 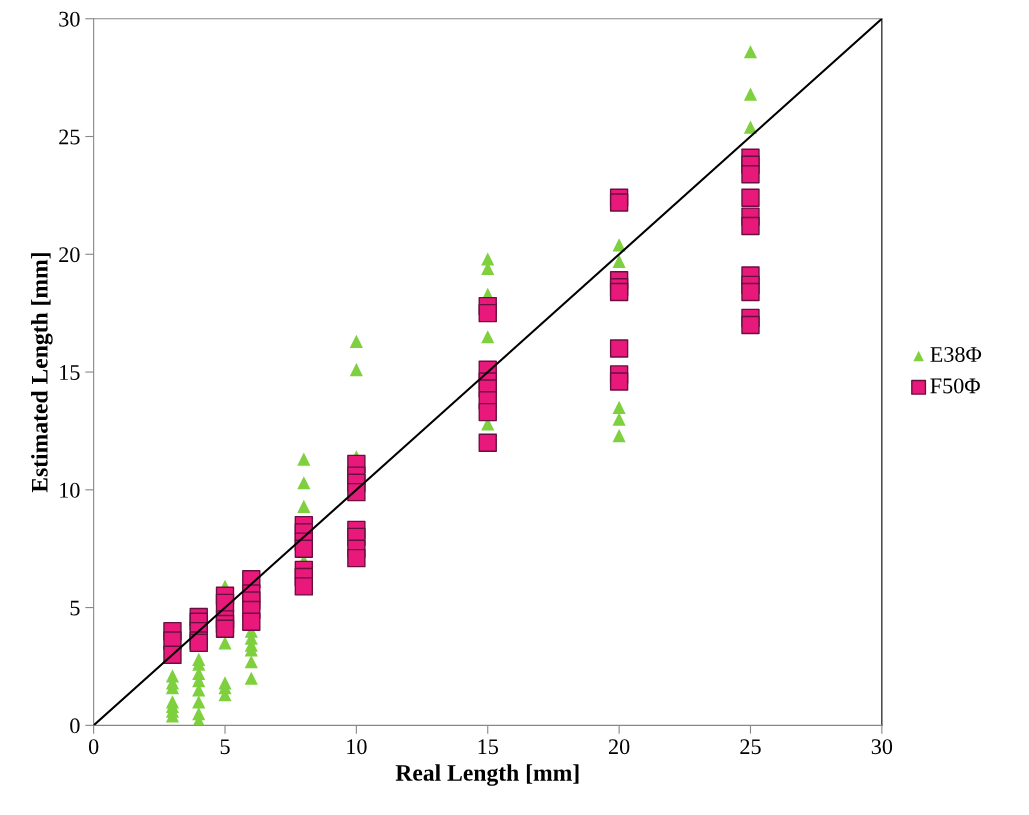 I want to click on y-tick-label: 15, so click(x=70, y=372).